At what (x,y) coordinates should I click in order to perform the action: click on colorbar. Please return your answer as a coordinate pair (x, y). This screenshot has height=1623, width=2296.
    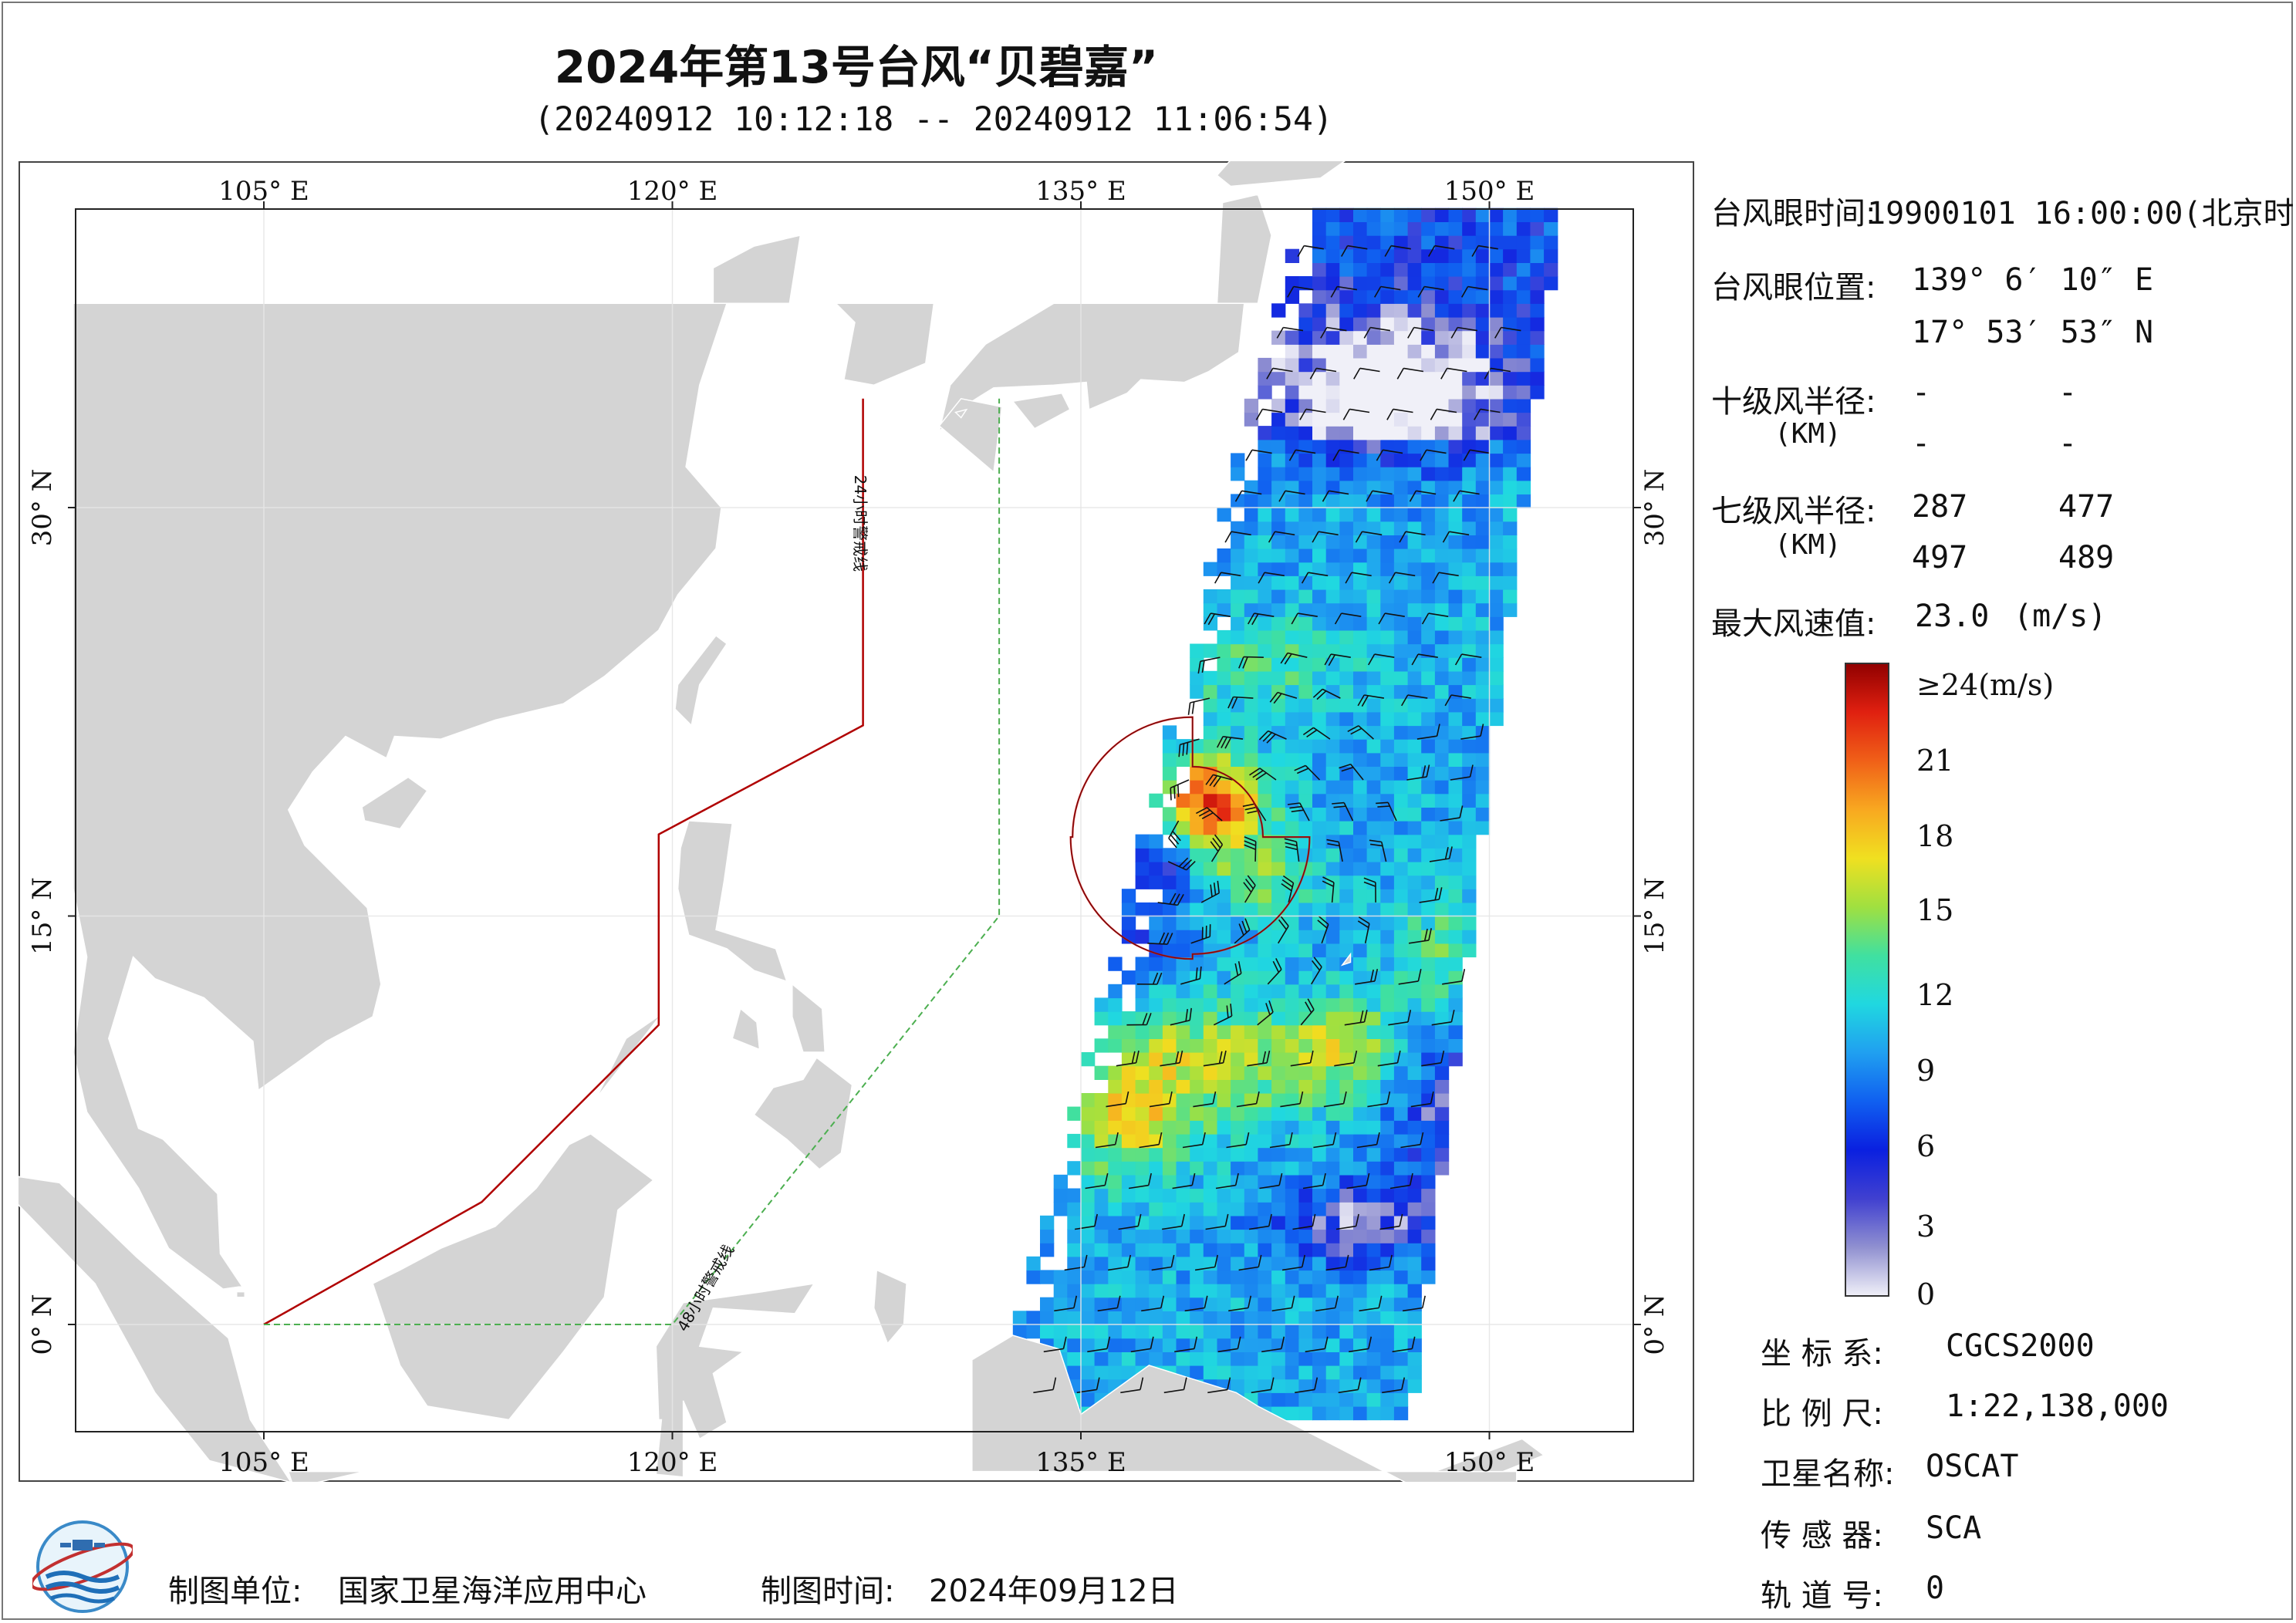
    Looking at the image, I should click on (1867, 980).